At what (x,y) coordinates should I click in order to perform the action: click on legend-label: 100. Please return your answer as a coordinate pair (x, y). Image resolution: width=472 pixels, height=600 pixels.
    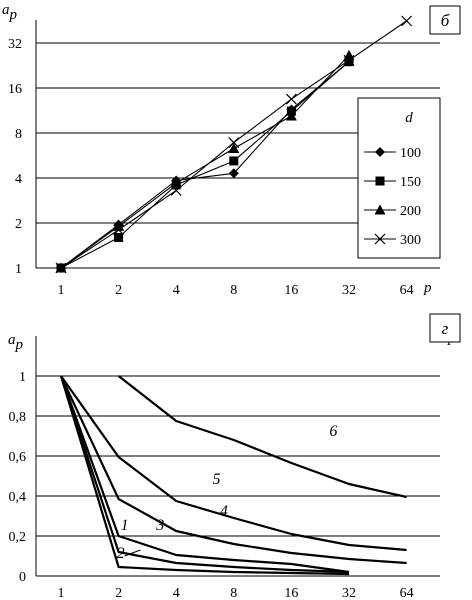
    Looking at the image, I should click on (410, 153).